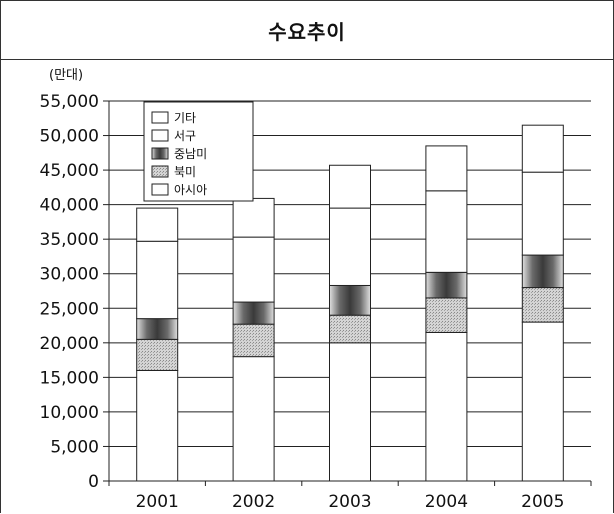 The image size is (614, 514). Describe the element at coordinates (74, 447) in the screenshot. I see `y-tick-label: 5,000` at that location.